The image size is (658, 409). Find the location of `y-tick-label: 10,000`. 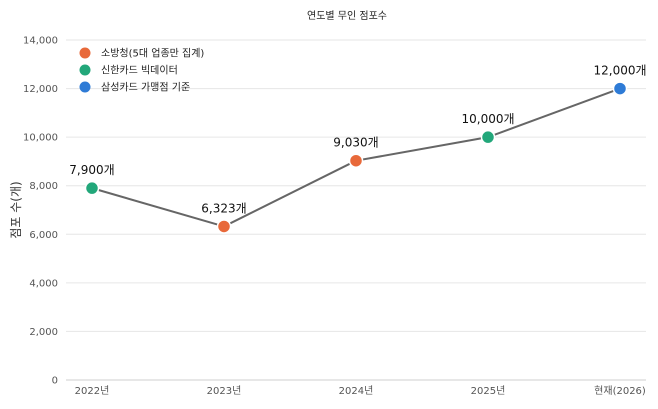

y-tick-label: 10,000 is located at coordinates (40, 138).